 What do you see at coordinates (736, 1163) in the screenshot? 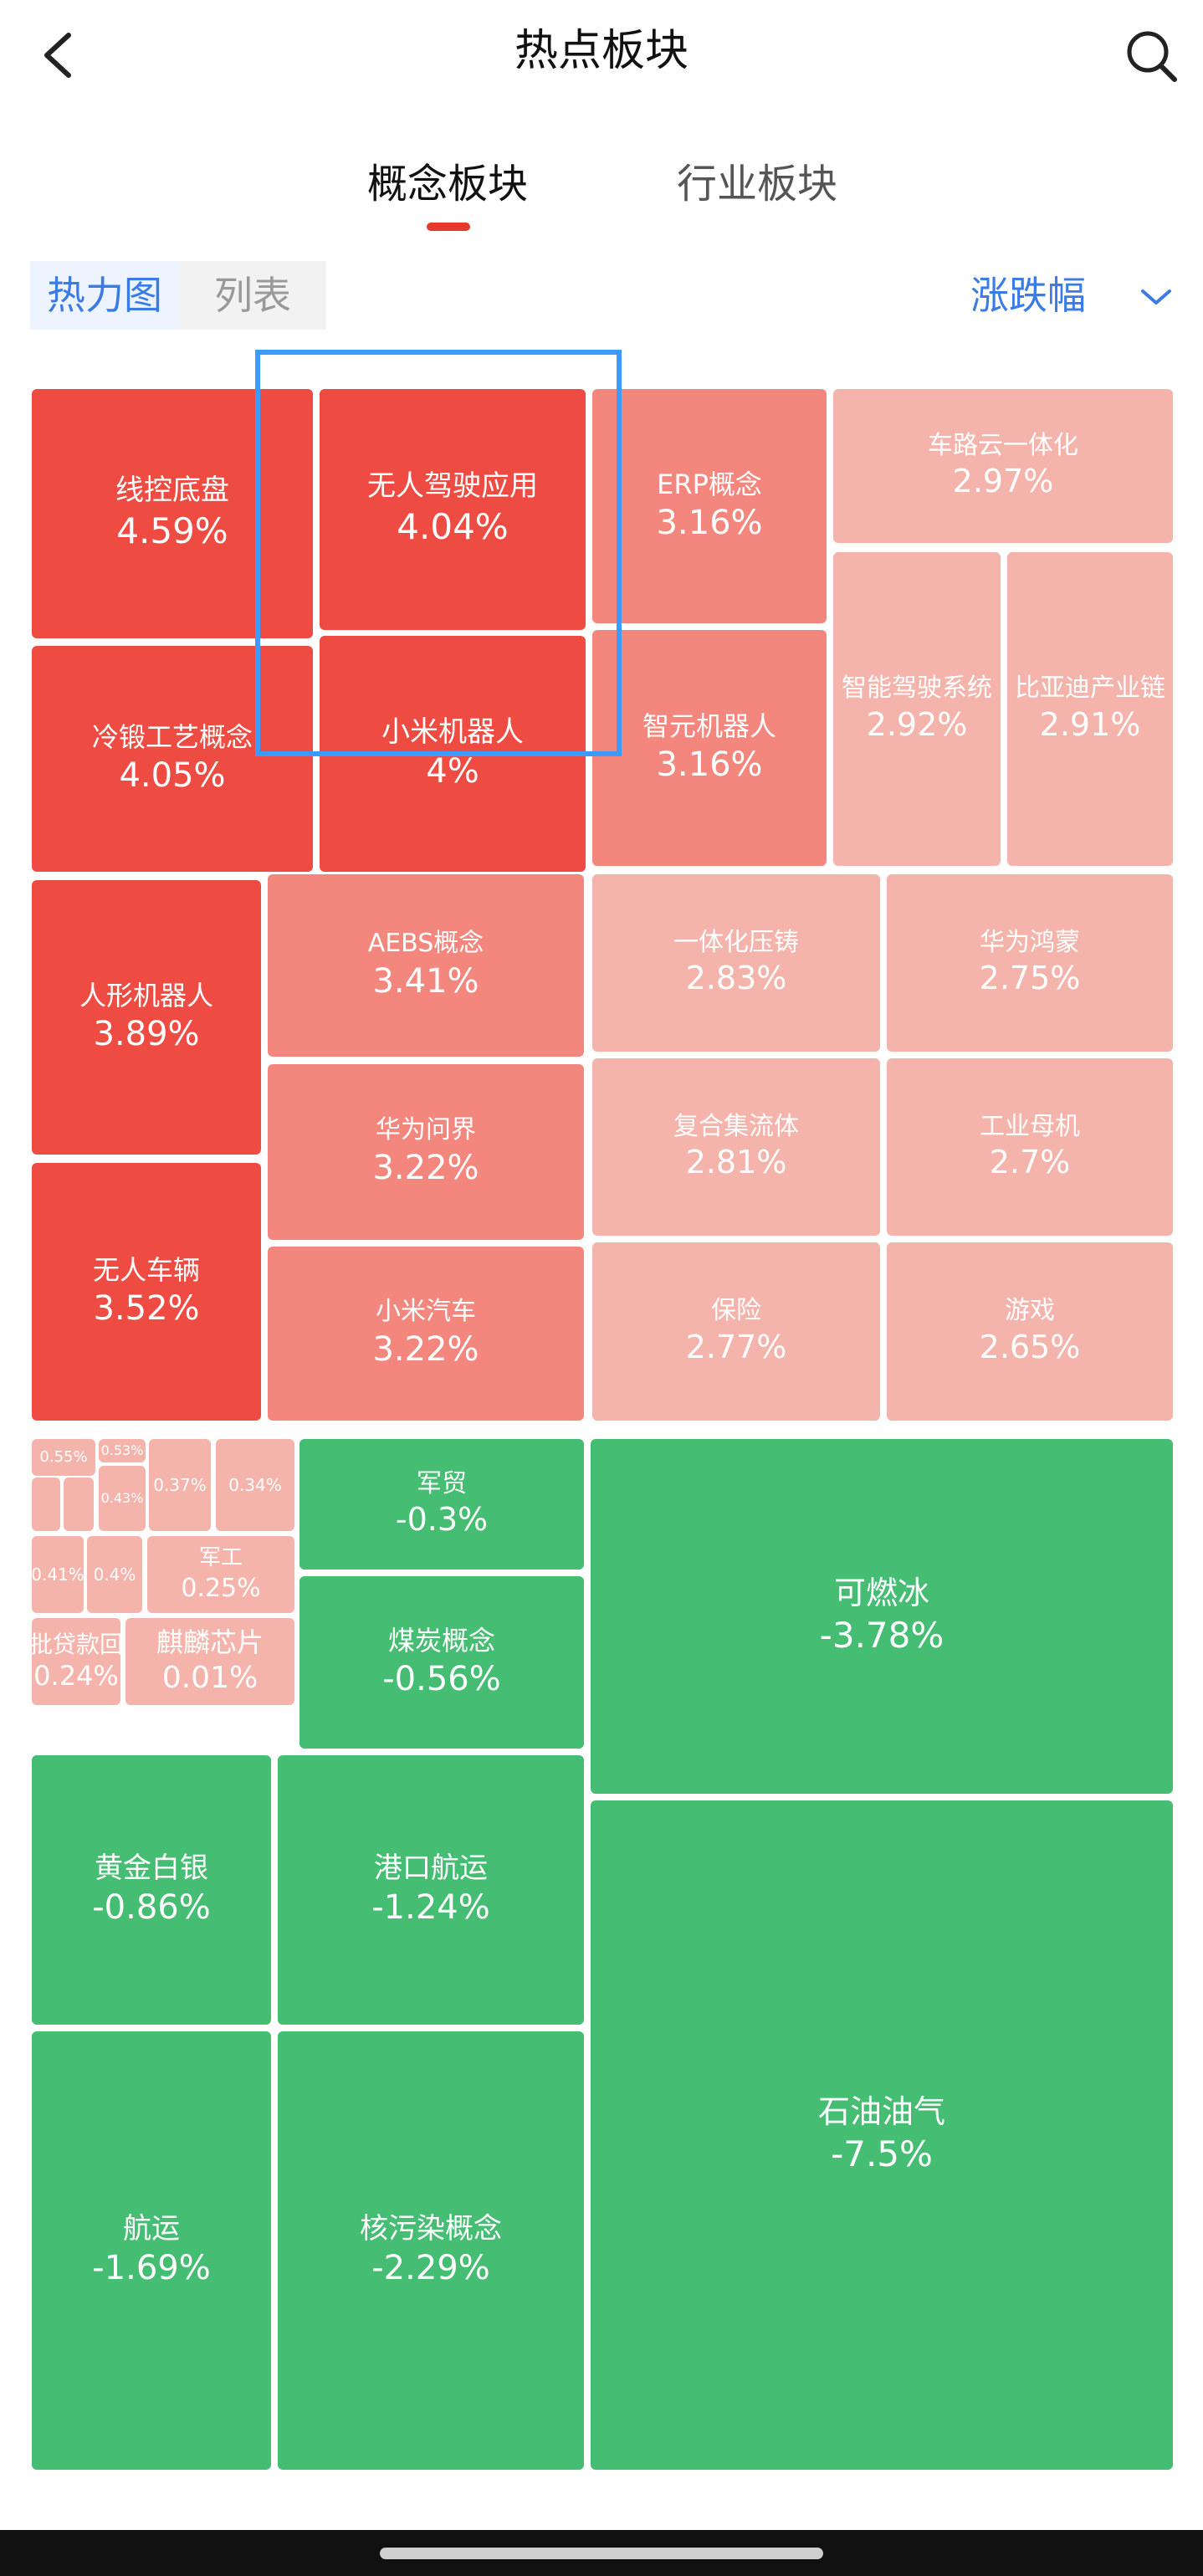
I see `tile-value: 2.81%` at bounding box center [736, 1163].